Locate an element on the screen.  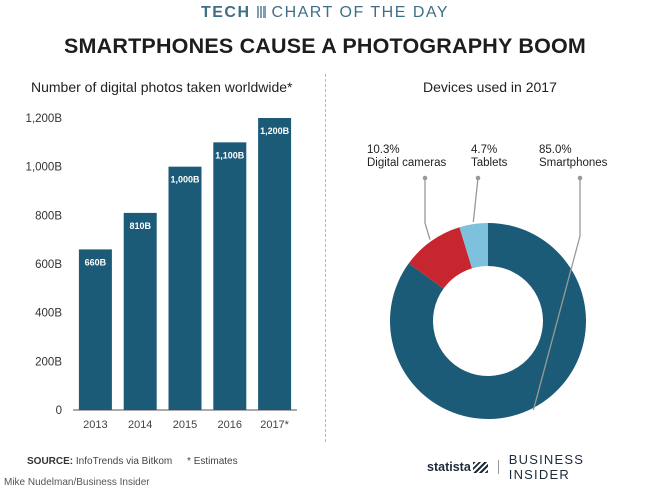
brand-logos: statista BUSINESS INSIDER is located at coordinates (538, 467).